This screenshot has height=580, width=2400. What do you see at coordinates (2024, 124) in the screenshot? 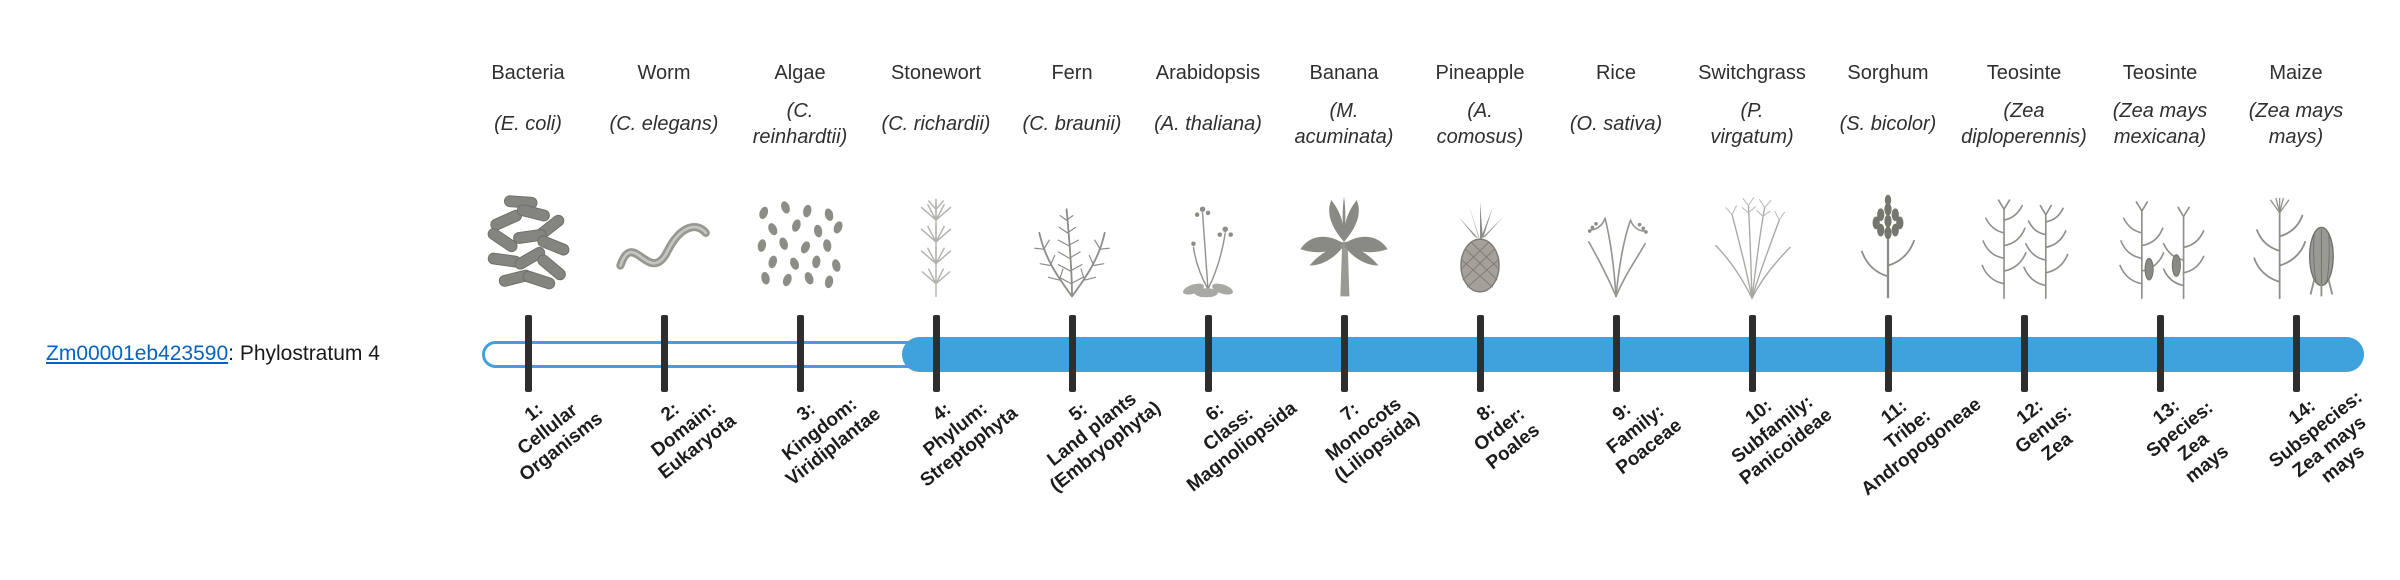
I see `organism-scientific-name: (Zea diploperennis)` at bounding box center [2024, 124].